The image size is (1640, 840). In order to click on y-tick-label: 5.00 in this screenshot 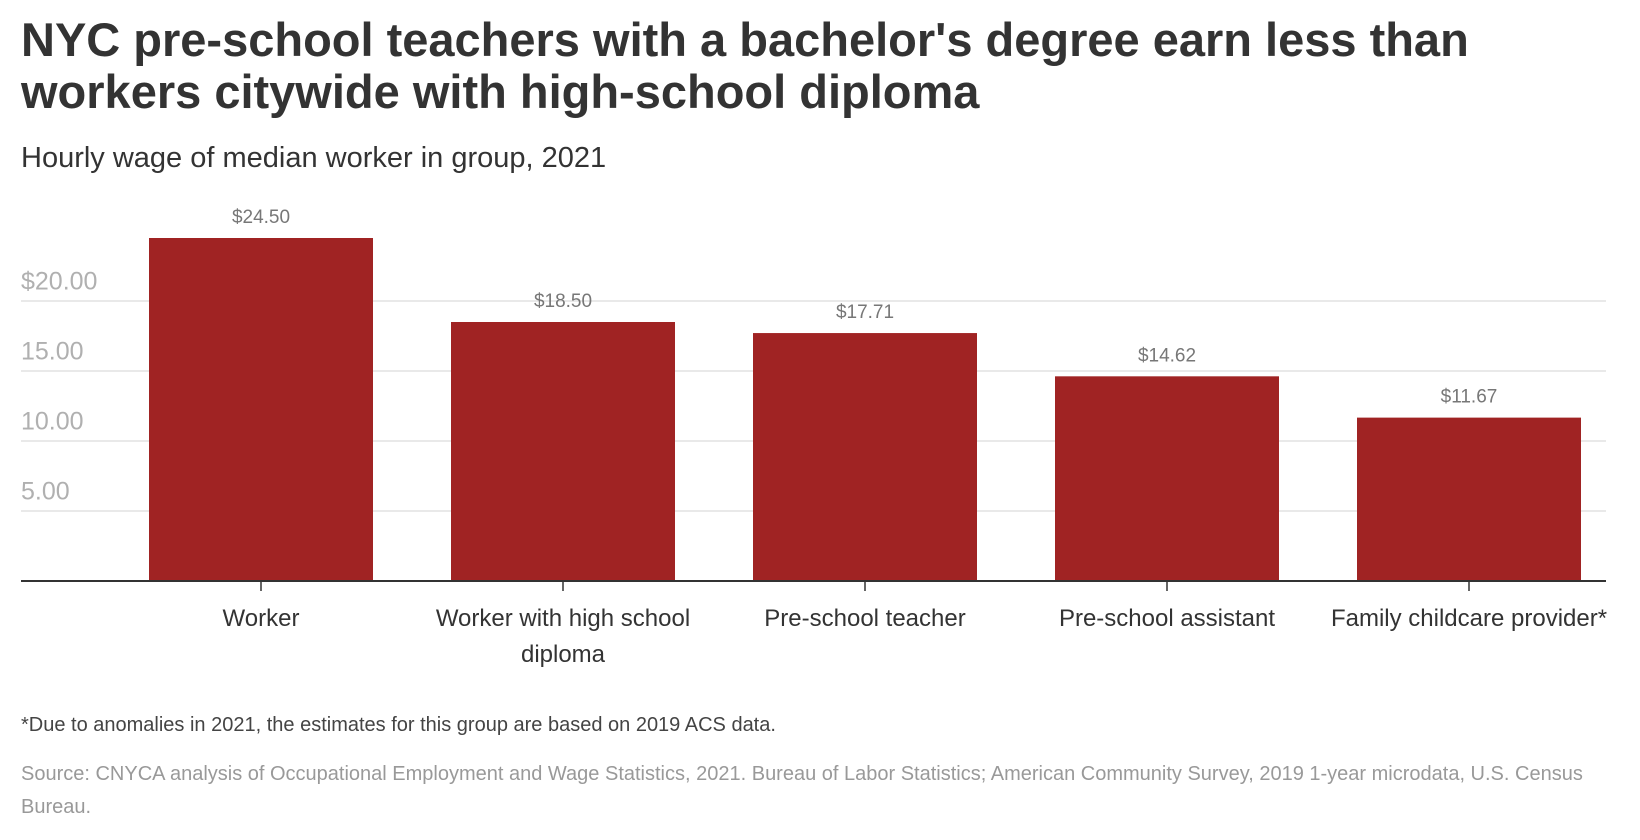, I will do `click(45, 492)`.